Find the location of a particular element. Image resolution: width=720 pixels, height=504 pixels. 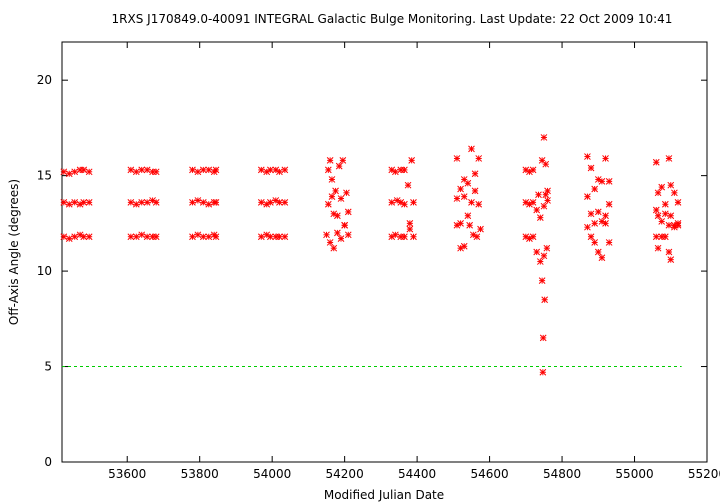

x-axis-label: Modified Julian Date is located at coordinates (384, 495).